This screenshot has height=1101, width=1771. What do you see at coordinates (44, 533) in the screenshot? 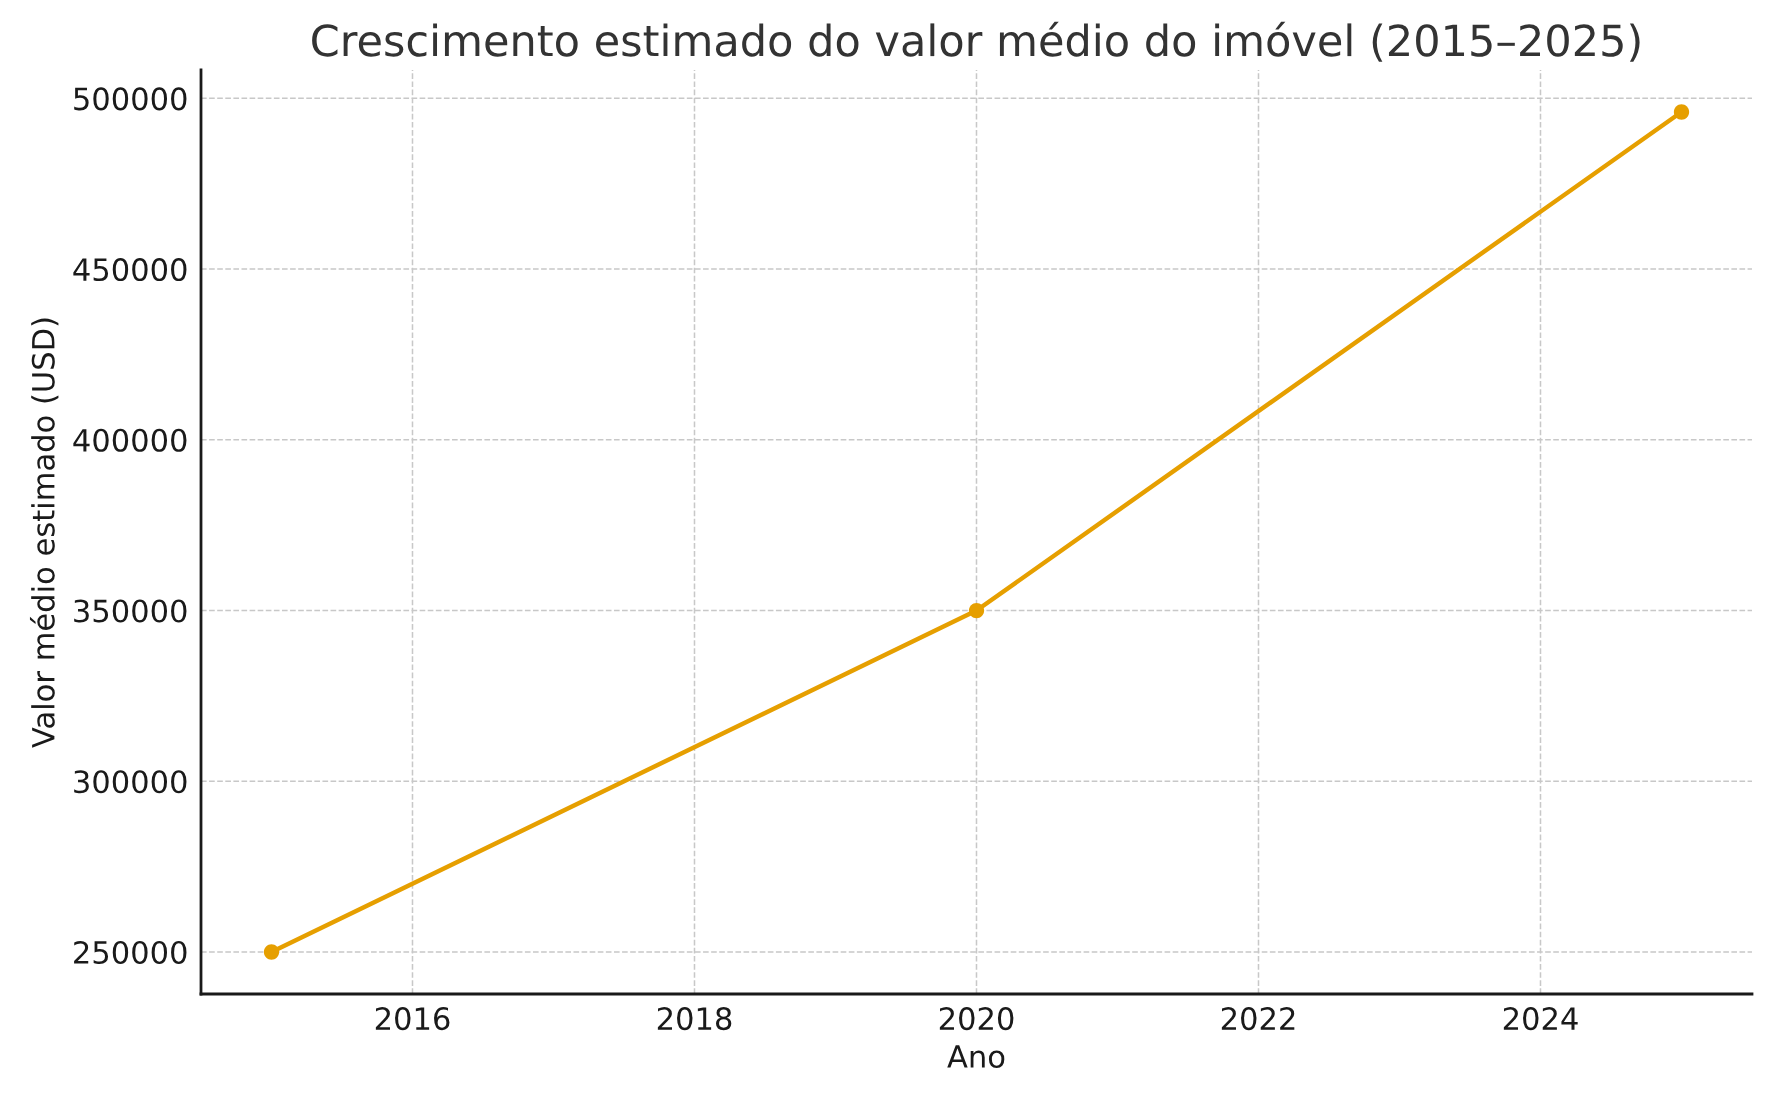
I see `y-axis-title: Valor médio estimado (USD)` at bounding box center [44, 533].